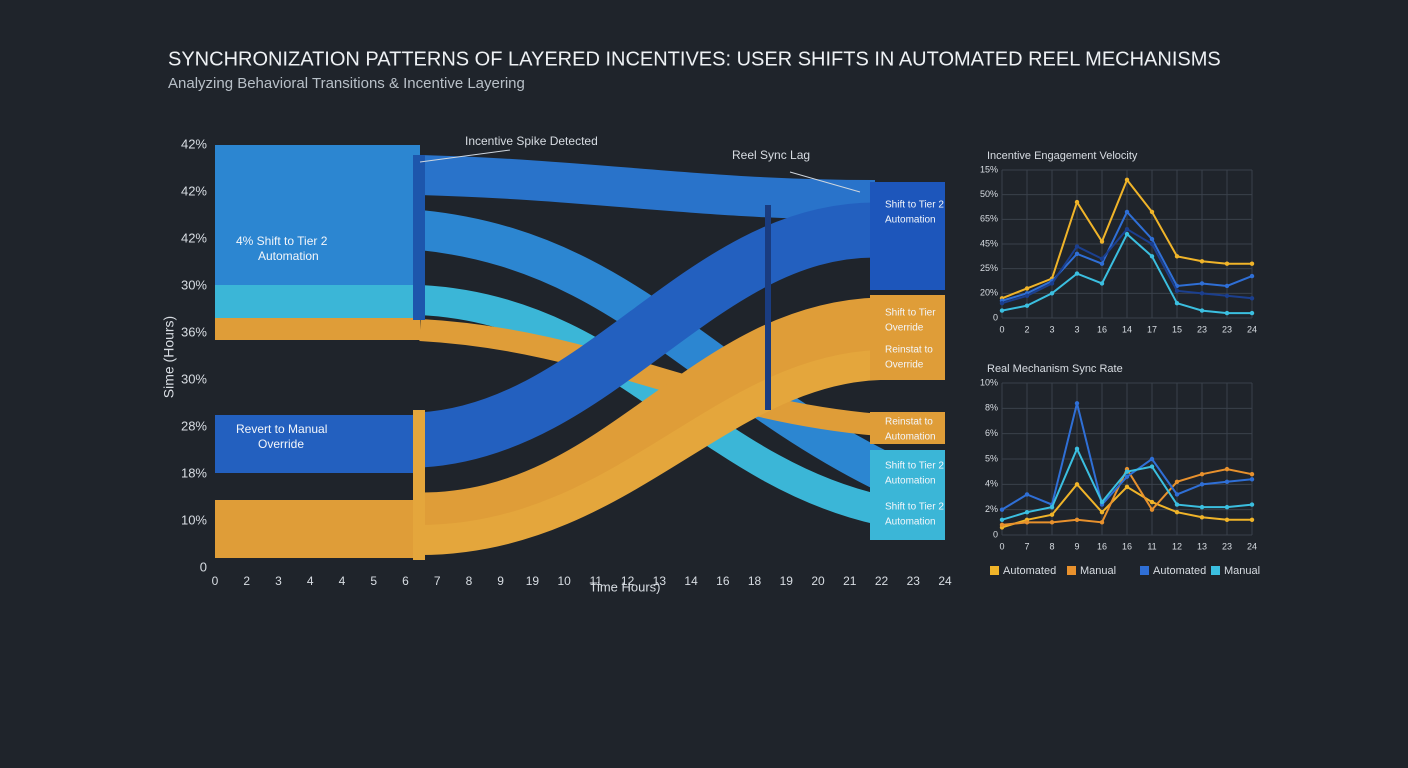 This screenshot has height=768, width=1408. Describe the element at coordinates (1152, 329) in the screenshot. I see `x-tick-label: 17` at that location.